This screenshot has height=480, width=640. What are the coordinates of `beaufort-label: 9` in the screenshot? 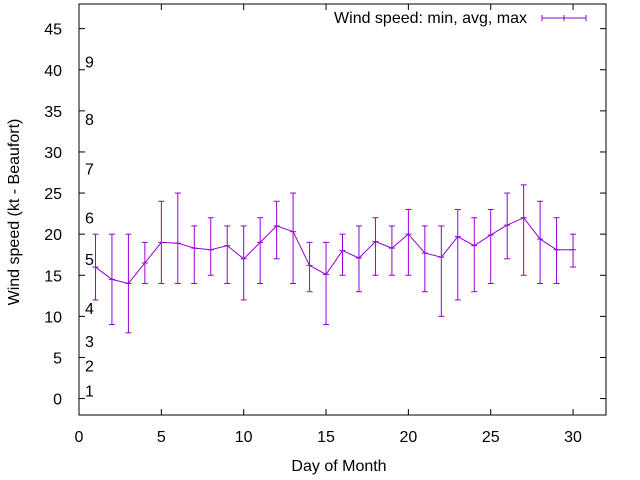 It's located at (89, 63).